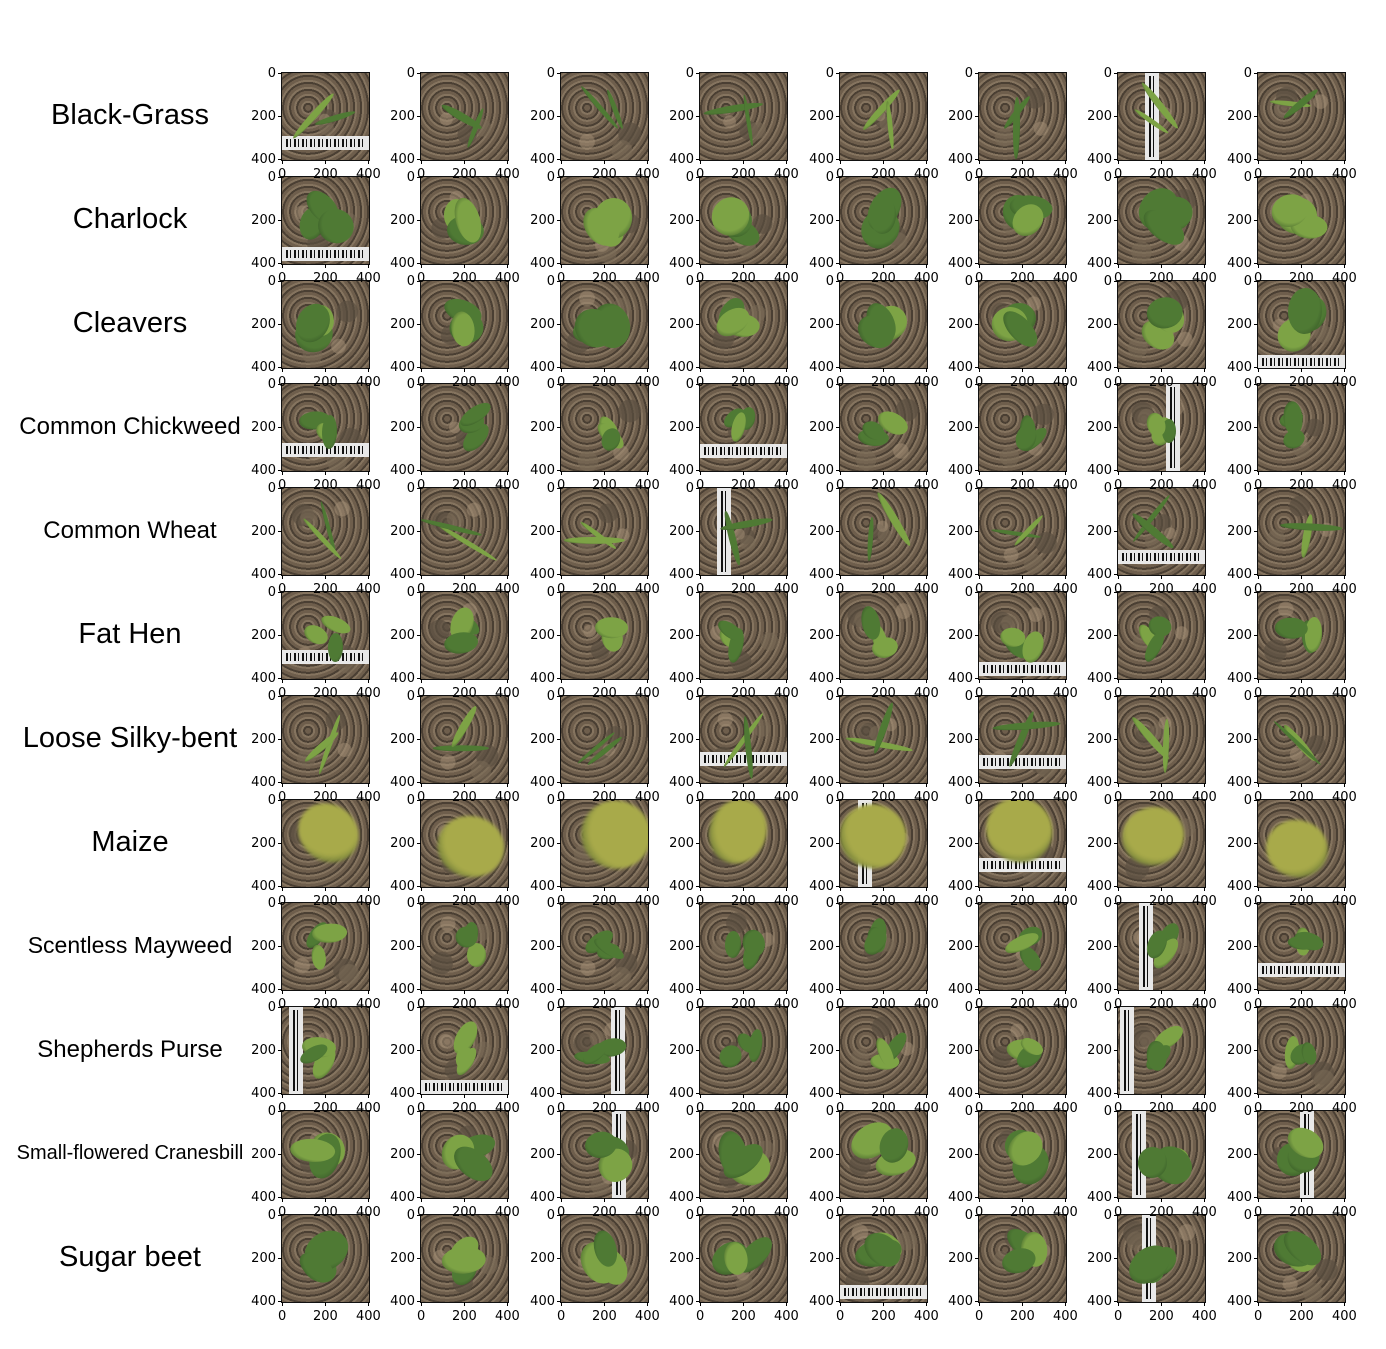 The height and width of the screenshot is (1349, 1386). I want to click on row-label: Sugar beet, so click(130, 1256).